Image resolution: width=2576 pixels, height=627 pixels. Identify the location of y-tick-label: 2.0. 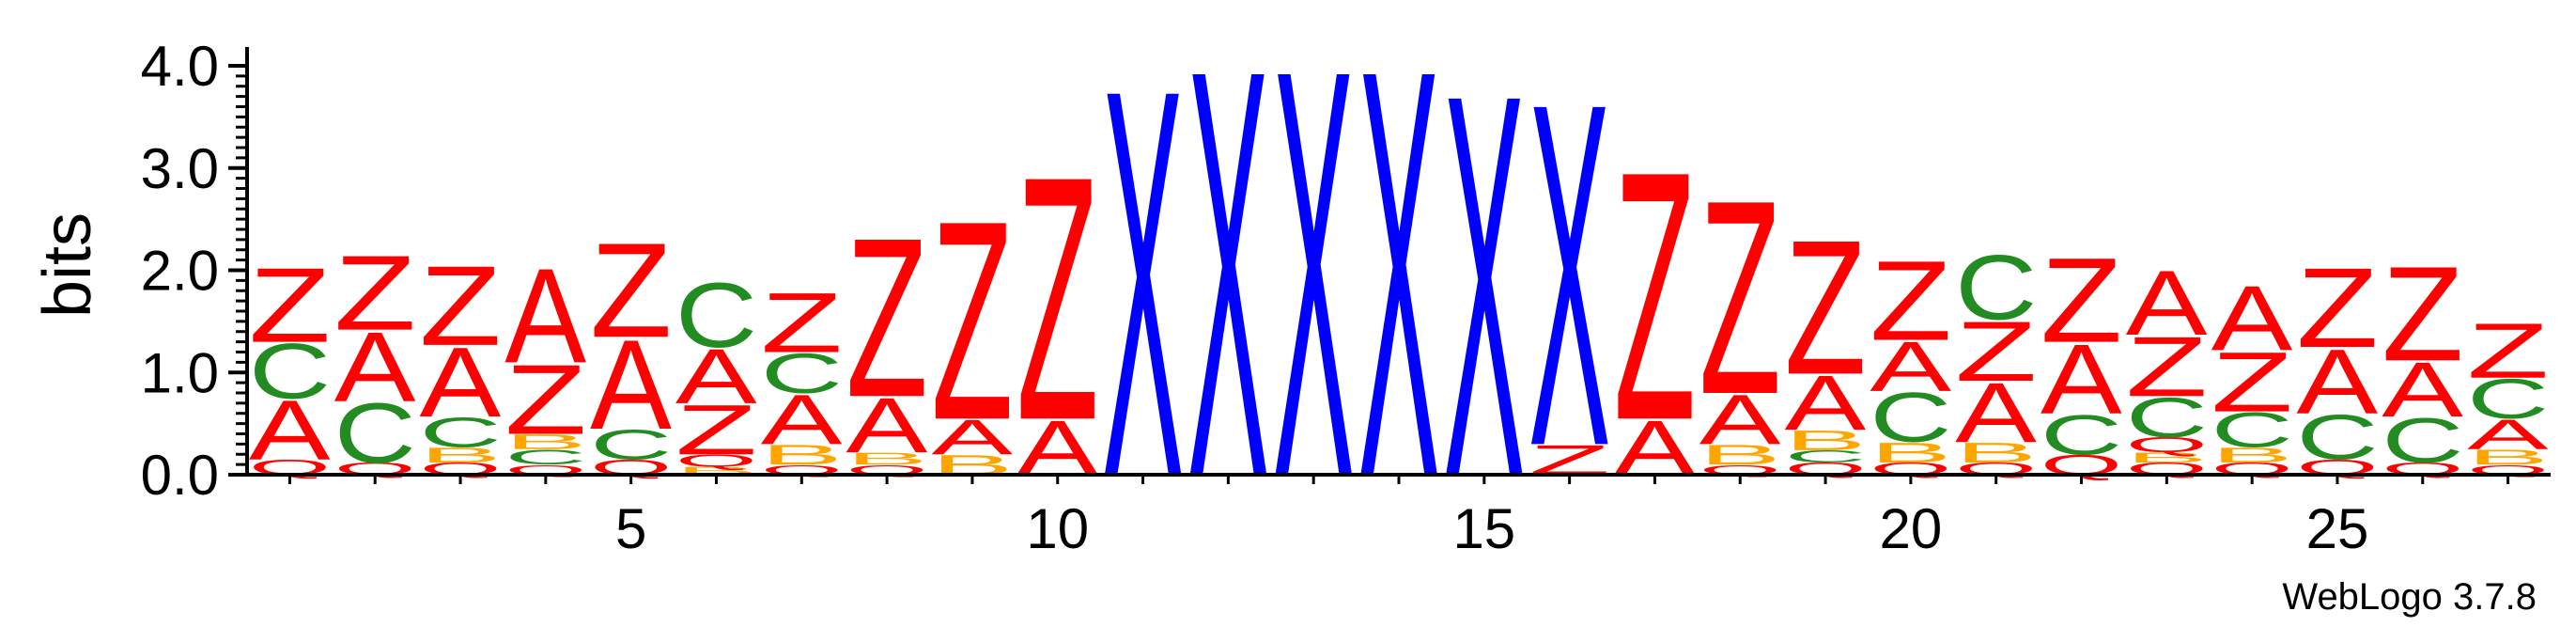
(180, 272).